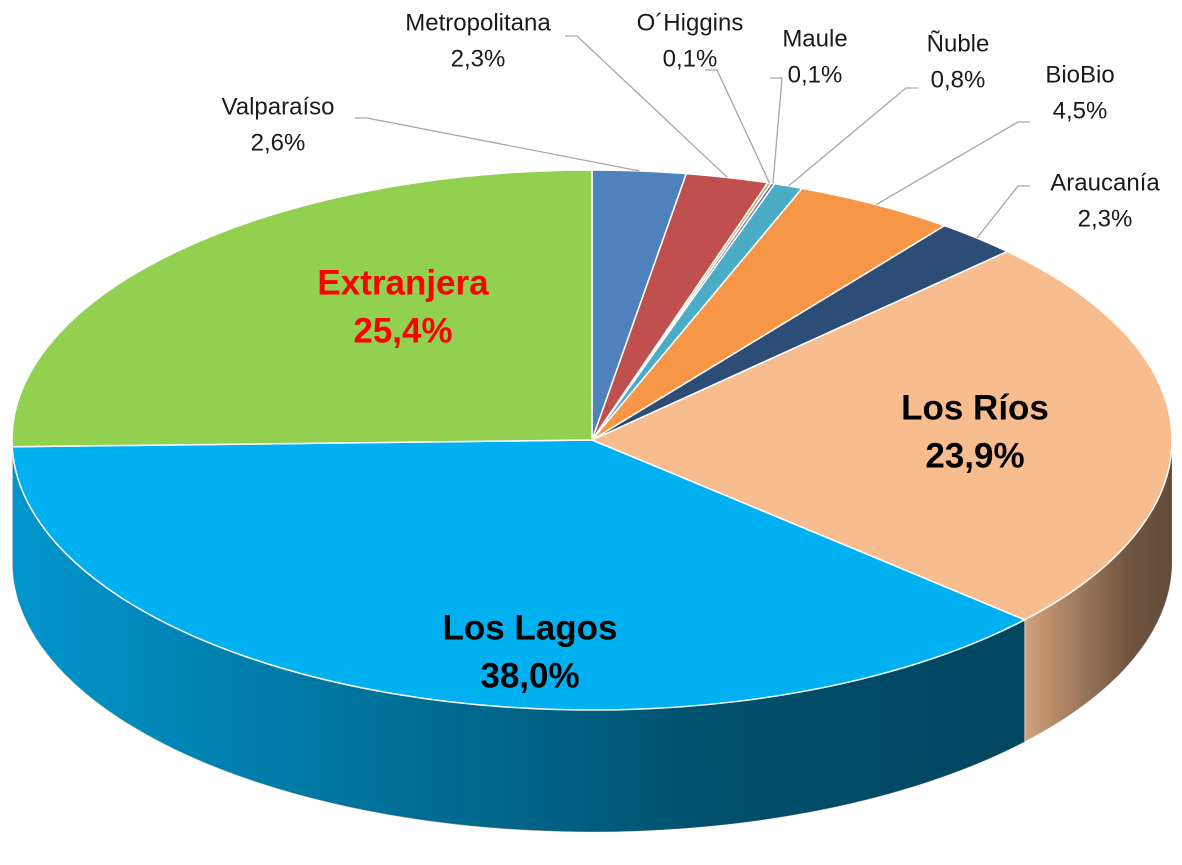  What do you see at coordinates (975, 407) in the screenshot?
I see `category-label: Los Ríos` at bounding box center [975, 407].